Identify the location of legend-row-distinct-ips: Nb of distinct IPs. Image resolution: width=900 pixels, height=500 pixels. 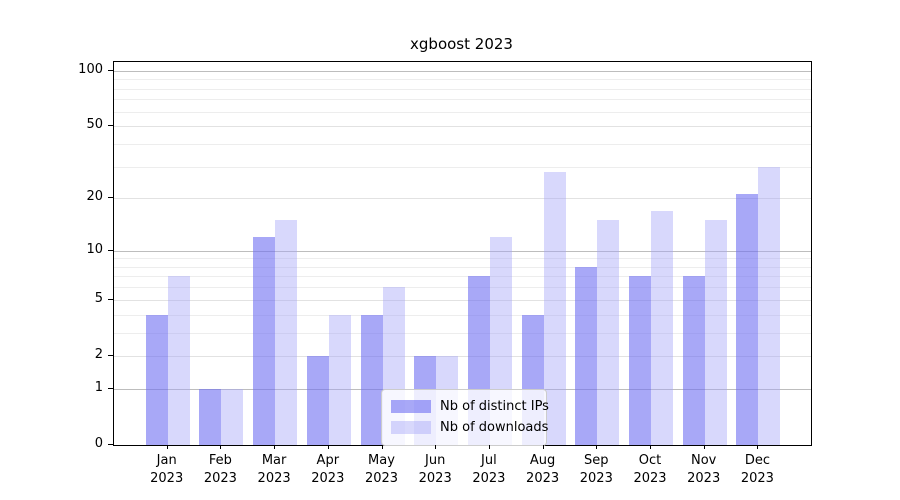
(470, 406).